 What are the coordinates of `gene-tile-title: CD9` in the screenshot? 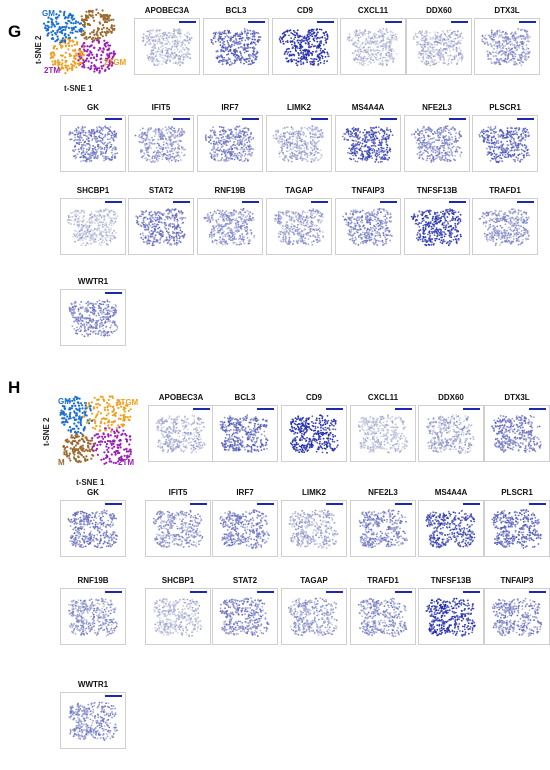 It's located at (304, 10).